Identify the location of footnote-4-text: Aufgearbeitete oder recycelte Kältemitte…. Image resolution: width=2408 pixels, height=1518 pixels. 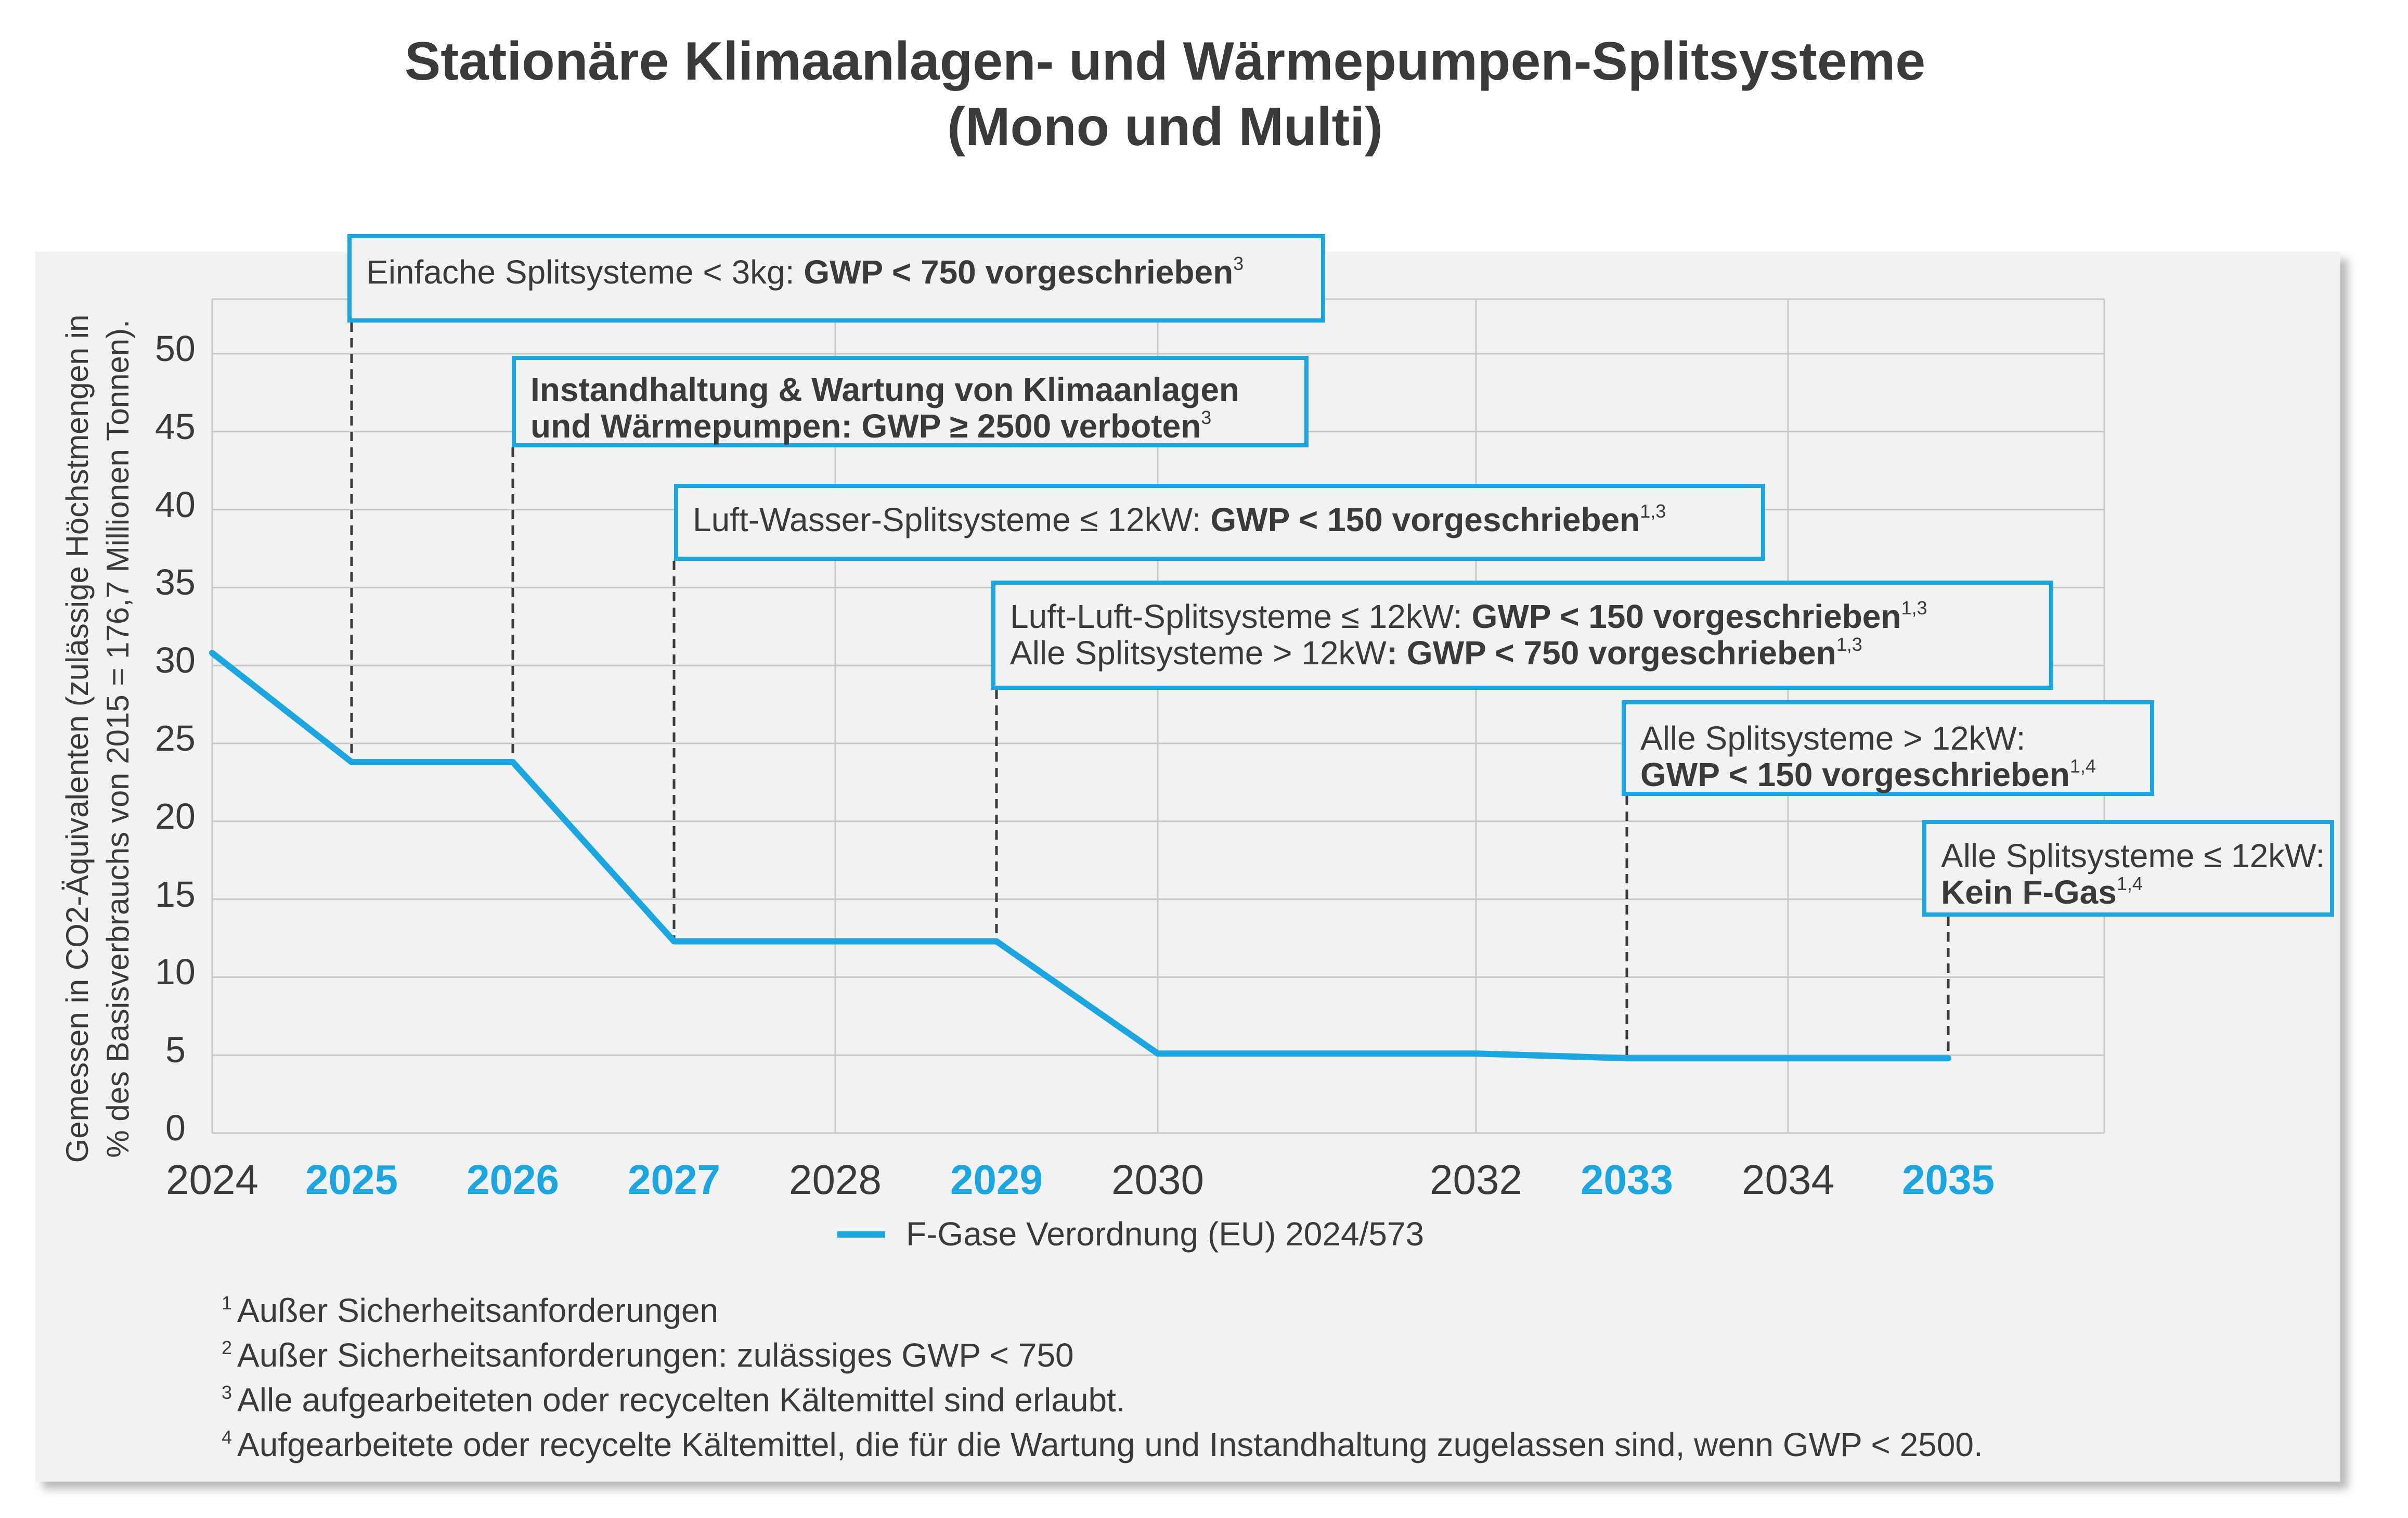
(1110, 1444).